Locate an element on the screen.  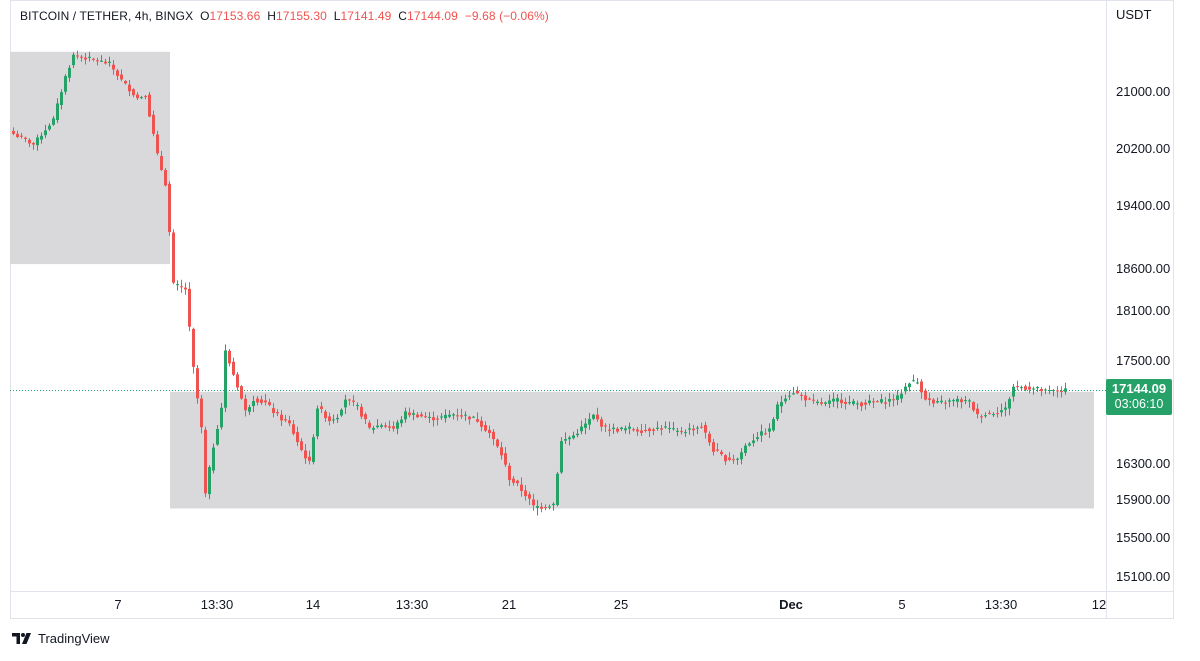
currency-label: USDT is located at coordinates (1134, 14).